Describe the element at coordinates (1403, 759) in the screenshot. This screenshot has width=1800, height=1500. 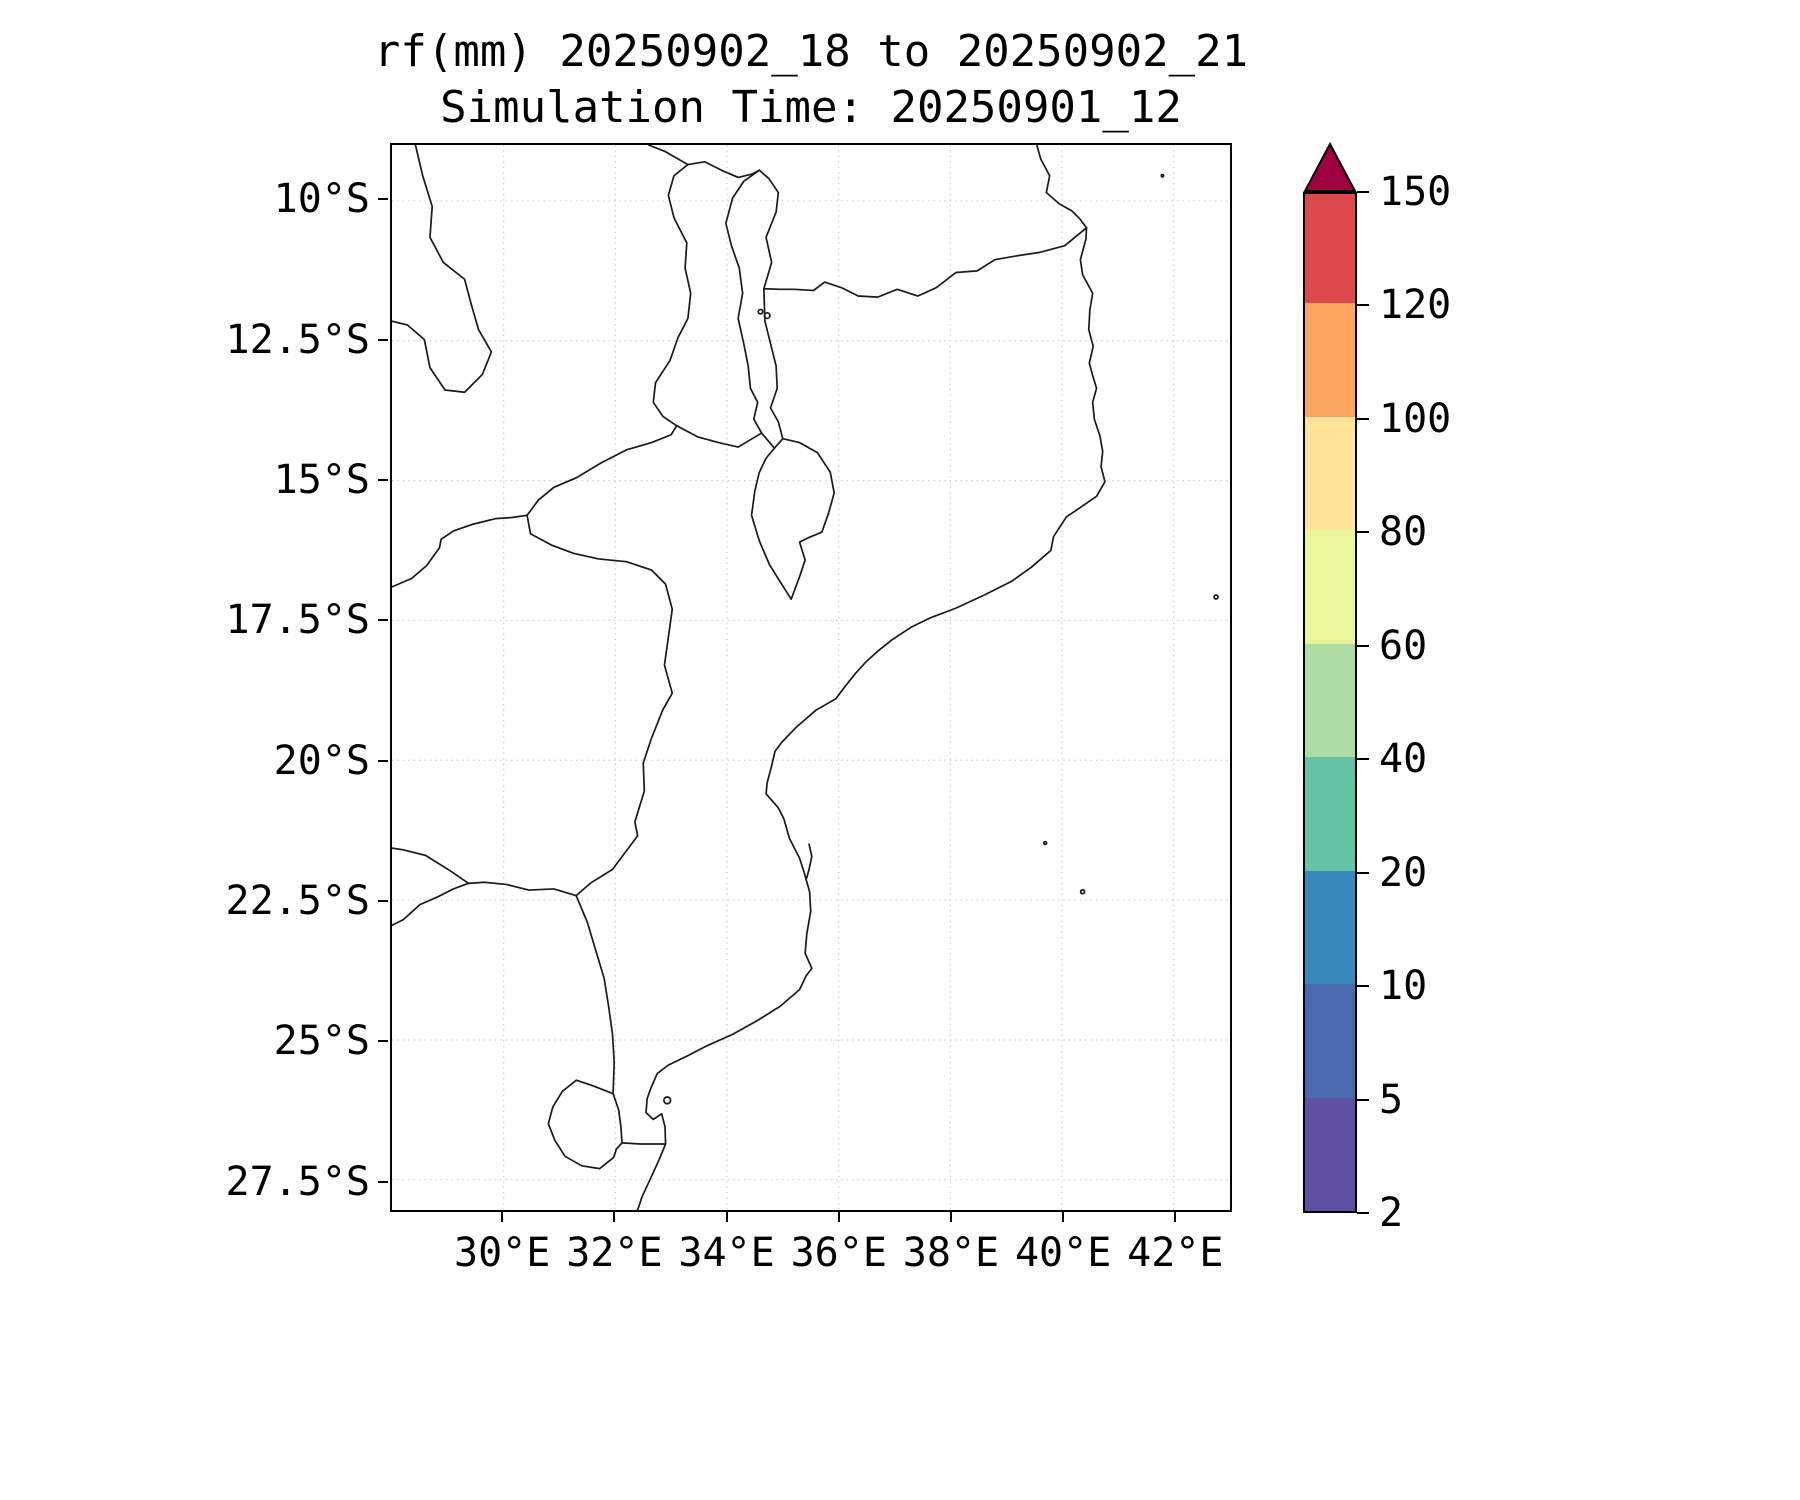
I see `colorbar-tick-label: 40` at that location.